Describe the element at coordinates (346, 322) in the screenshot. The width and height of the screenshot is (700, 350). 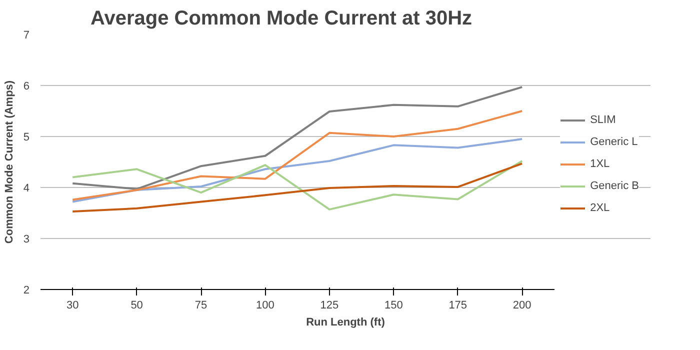
I see `x-axis-title: Run Length (ft)` at that location.